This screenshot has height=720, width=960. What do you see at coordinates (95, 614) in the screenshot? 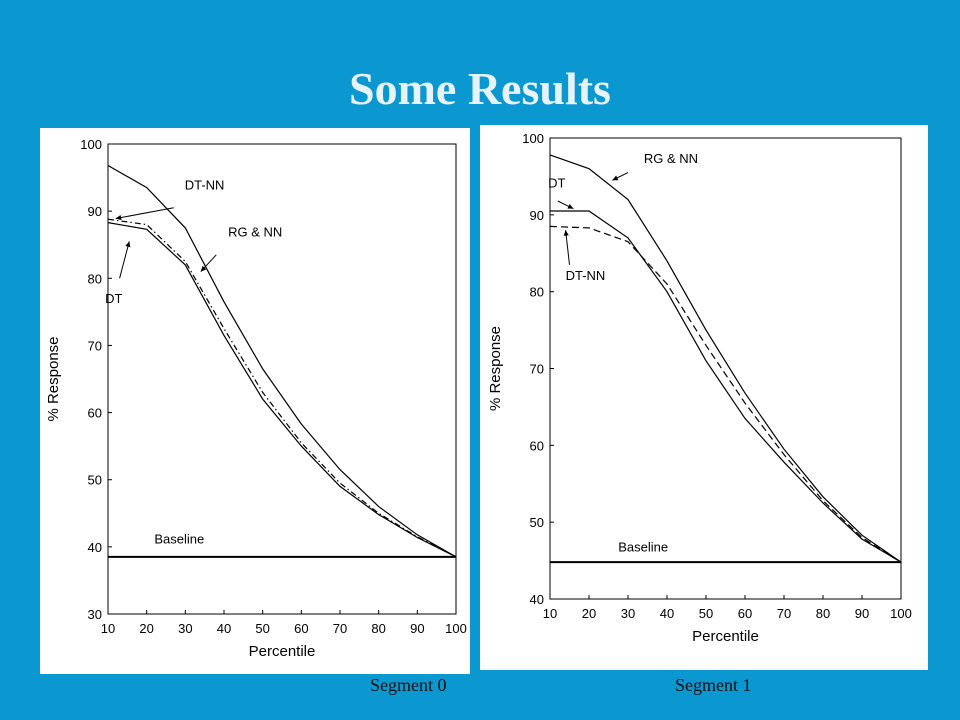
I see `y-tick-label: 30` at bounding box center [95, 614].